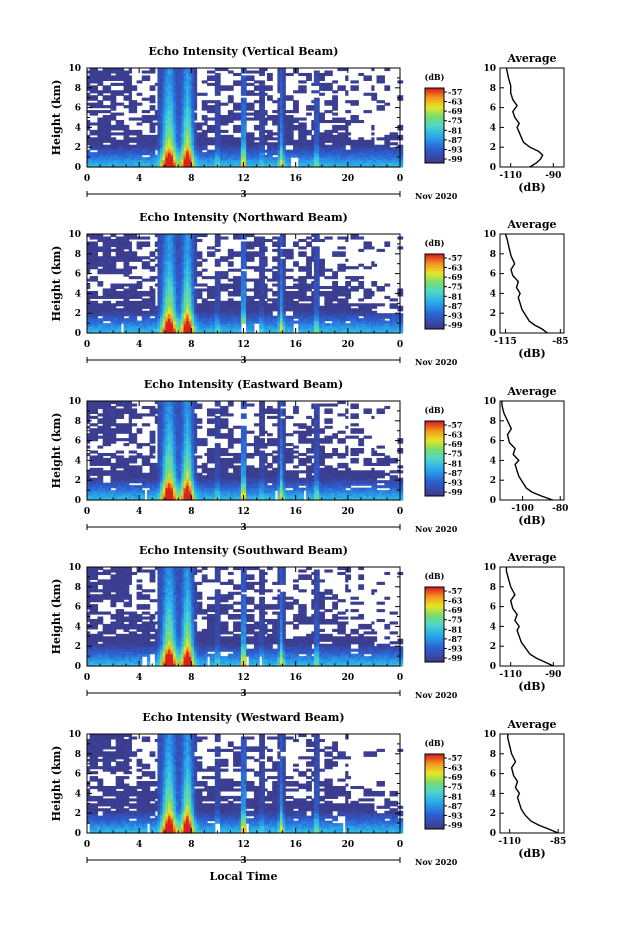  What do you see at coordinates (443, 125) in the screenshot?
I see `colorbar: -57-63-69-75-81-87-93-99` at bounding box center [443, 125].